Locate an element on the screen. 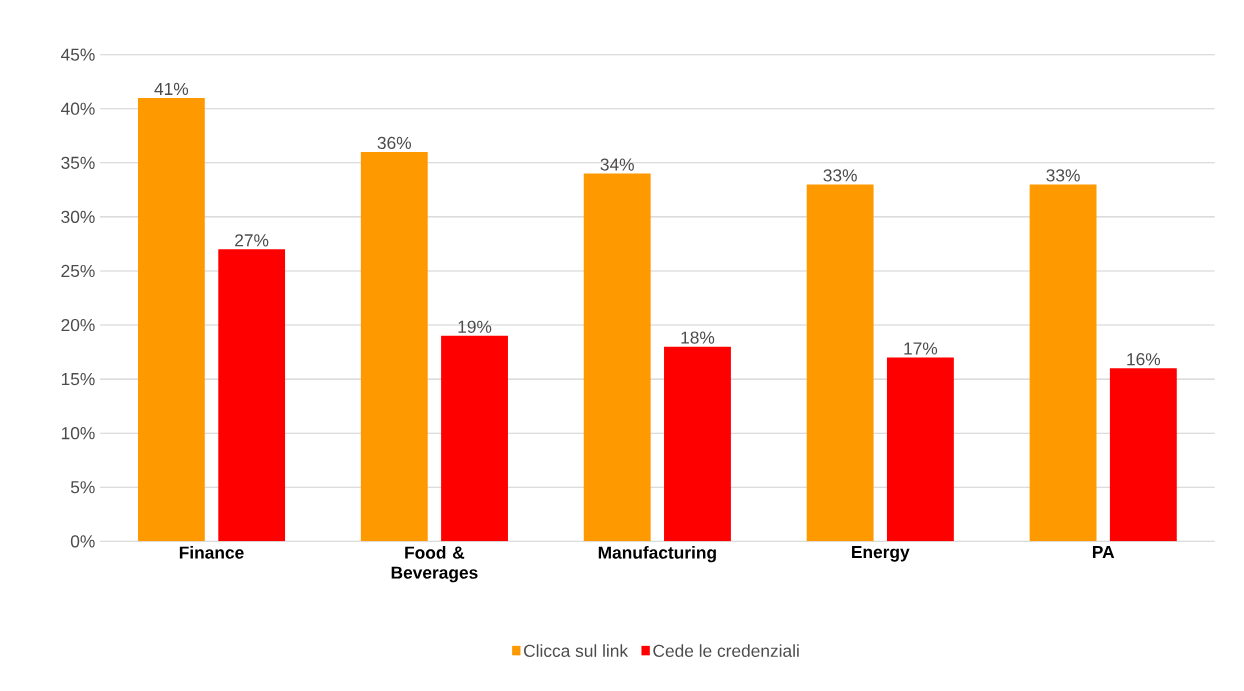  y-tick-label: 10% is located at coordinates (78, 433).